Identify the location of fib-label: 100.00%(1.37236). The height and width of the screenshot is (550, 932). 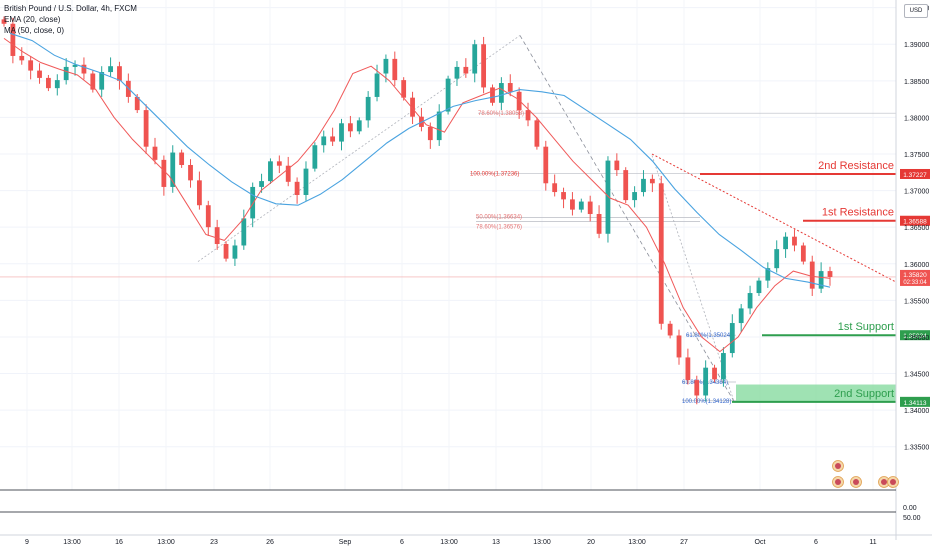
(494, 174).